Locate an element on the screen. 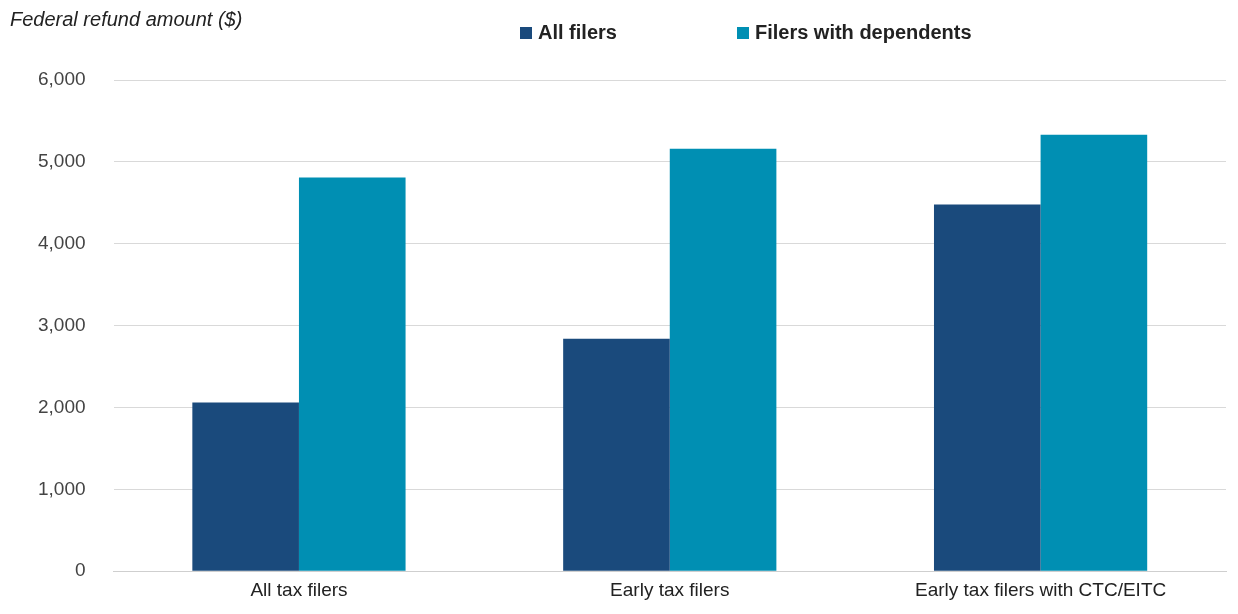 This screenshot has height=614, width=1238. x-tick-label: All tax filers is located at coordinates (299, 589).